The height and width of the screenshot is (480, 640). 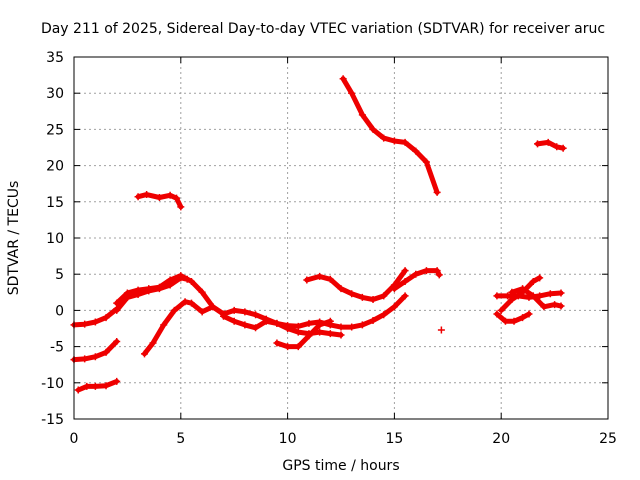 What do you see at coordinates (97, 385) in the screenshot?
I see `series-s3` at bounding box center [97, 385].